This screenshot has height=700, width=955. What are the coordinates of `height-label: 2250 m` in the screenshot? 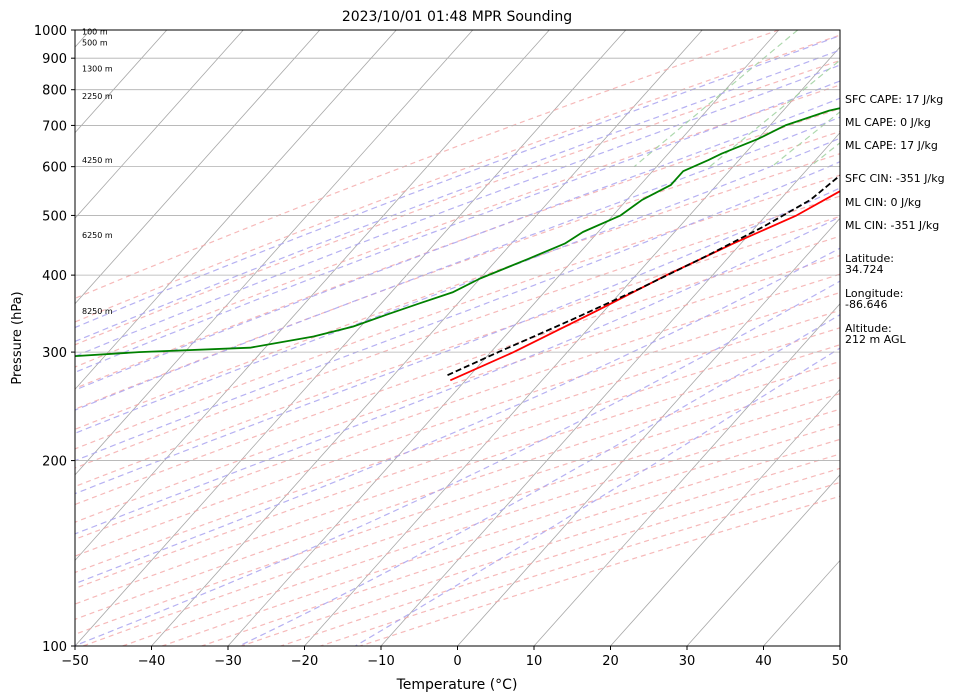 It's located at (97, 96).